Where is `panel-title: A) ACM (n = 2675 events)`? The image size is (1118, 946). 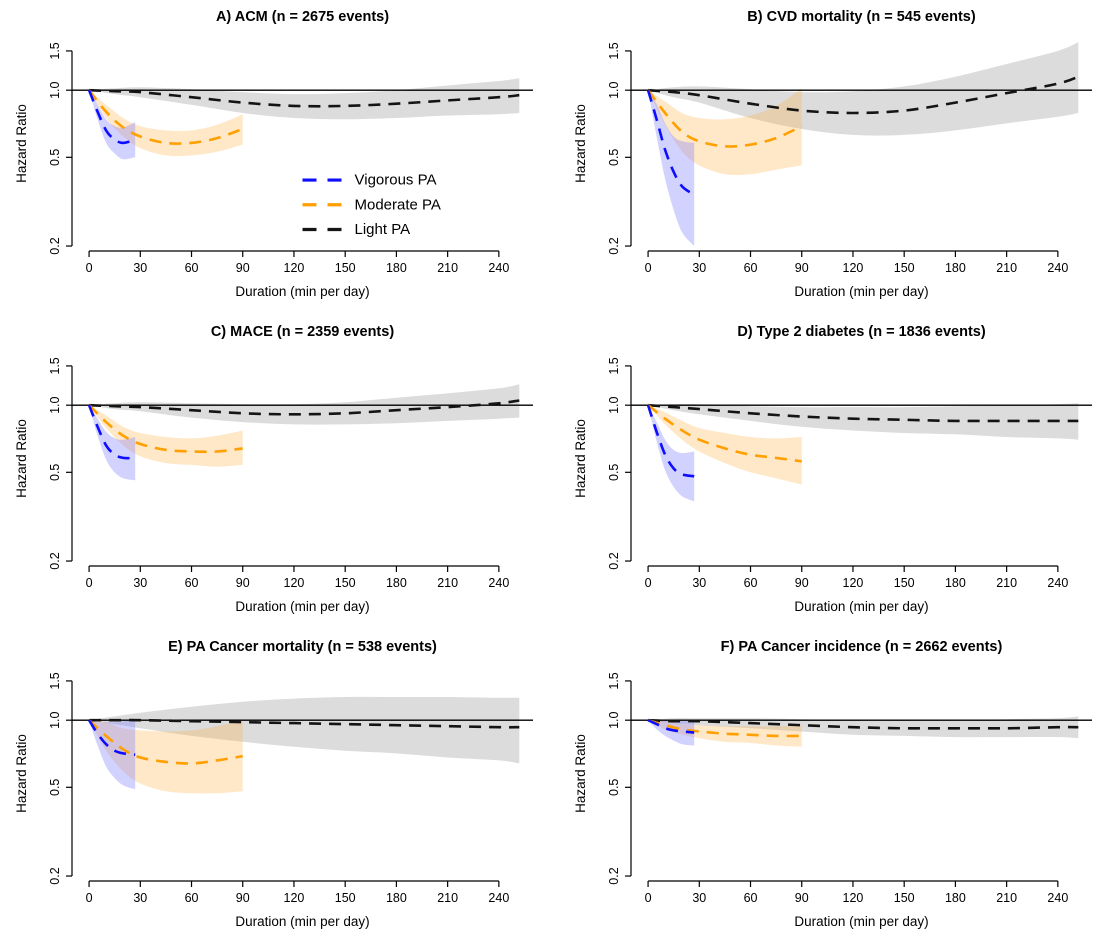 panel-title: A) ACM (n = 2675 events) is located at coordinates (302, 17).